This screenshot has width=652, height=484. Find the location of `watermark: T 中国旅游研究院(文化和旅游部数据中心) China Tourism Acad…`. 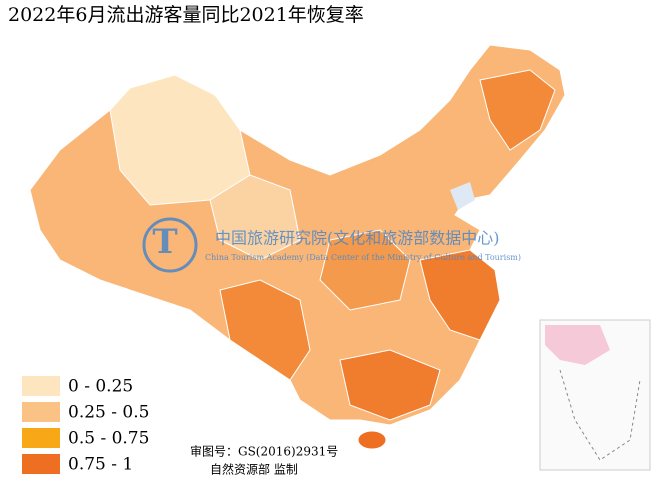

watermark: T 中国旅游研究院(文化和旅游部数据中心) China Tourism Acad… is located at coordinates (331, 245).